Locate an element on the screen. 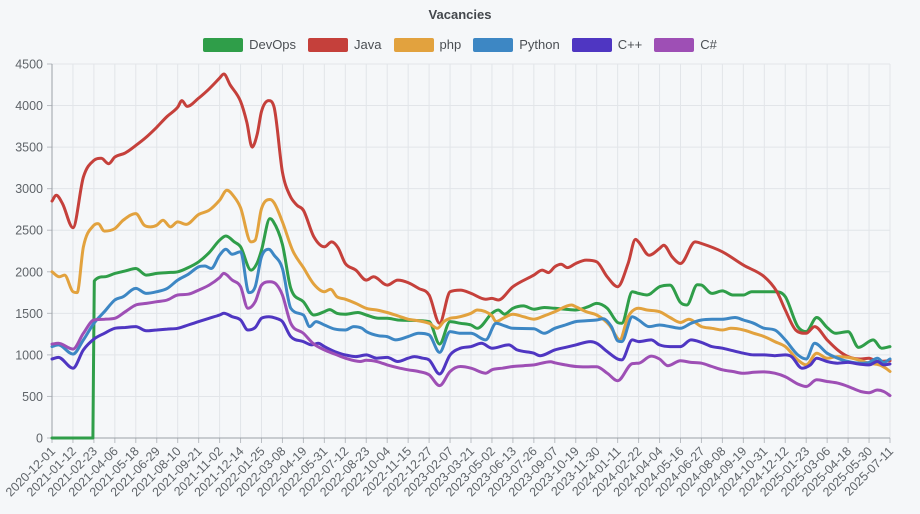 The height and width of the screenshot is (514, 920). legend-swatch-Java is located at coordinates (328, 45).